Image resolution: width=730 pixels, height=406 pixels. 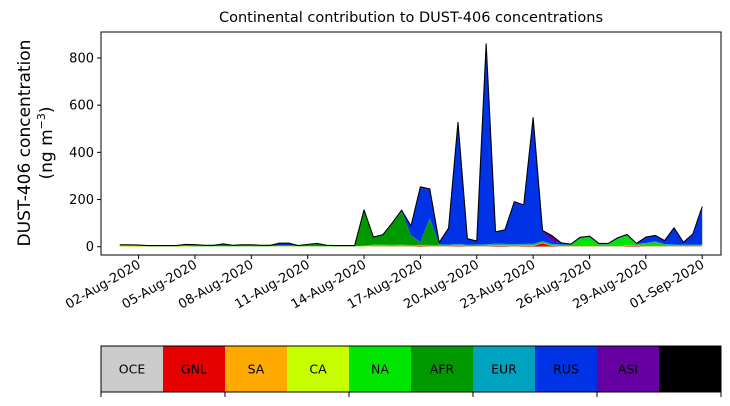 I want to click on y-axis: 0 200 400 600 800, so click(x=85, y=153).